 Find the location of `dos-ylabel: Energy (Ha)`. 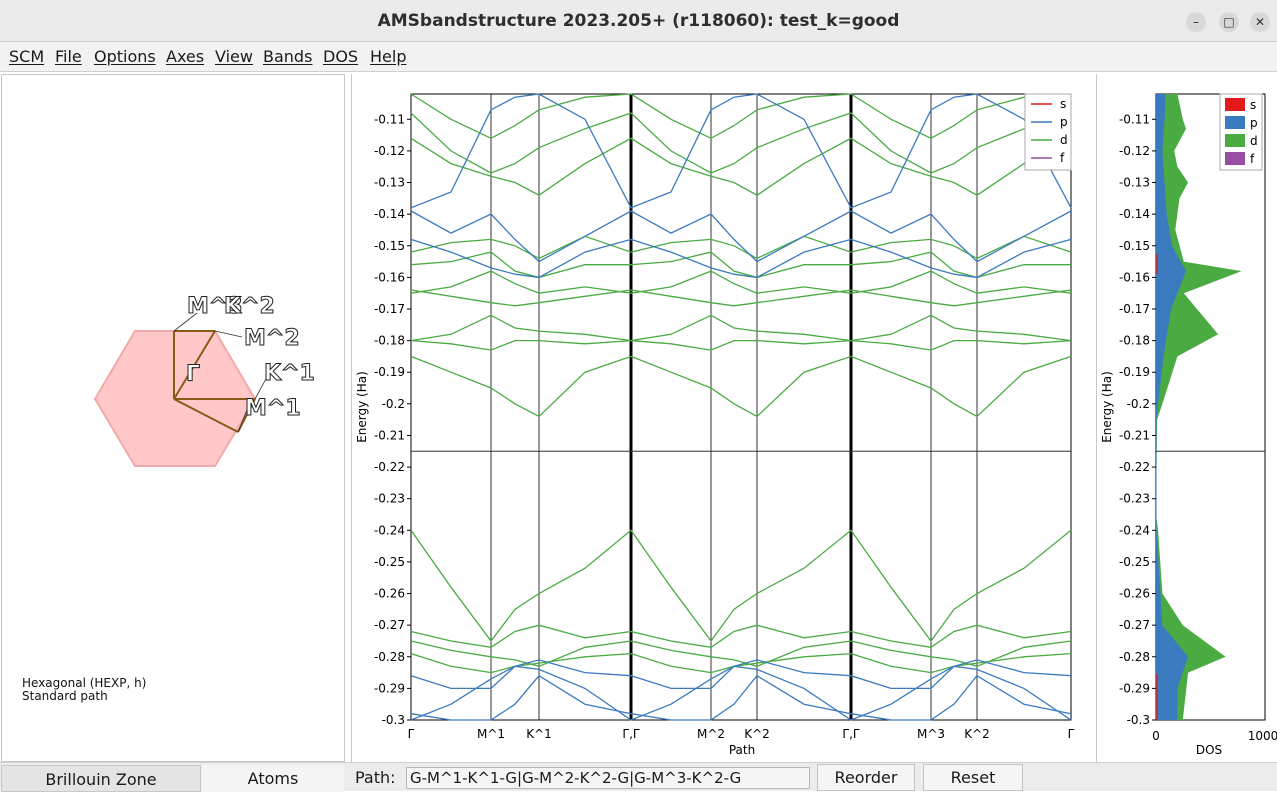

dos-ylabel: Energy (Ha) is located at coordinates (1107, 407).